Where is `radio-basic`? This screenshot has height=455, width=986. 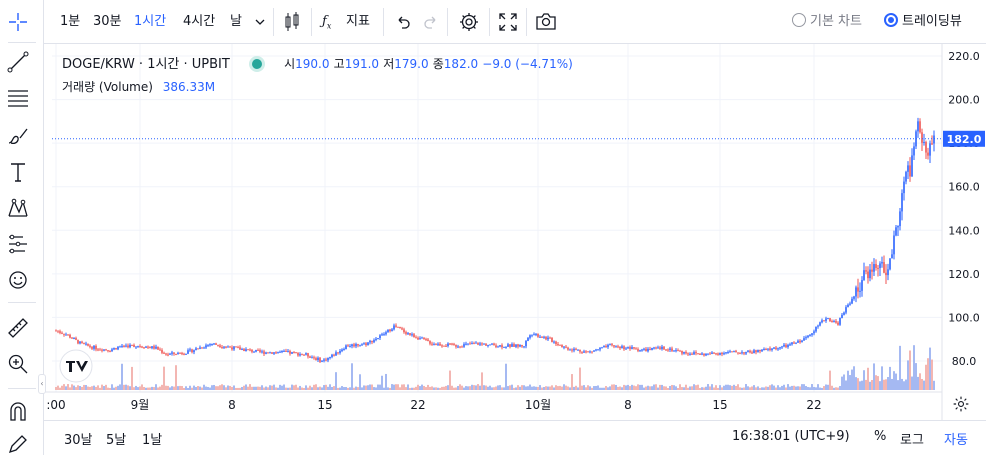
radio-basic is located at coordinates (799, 20).